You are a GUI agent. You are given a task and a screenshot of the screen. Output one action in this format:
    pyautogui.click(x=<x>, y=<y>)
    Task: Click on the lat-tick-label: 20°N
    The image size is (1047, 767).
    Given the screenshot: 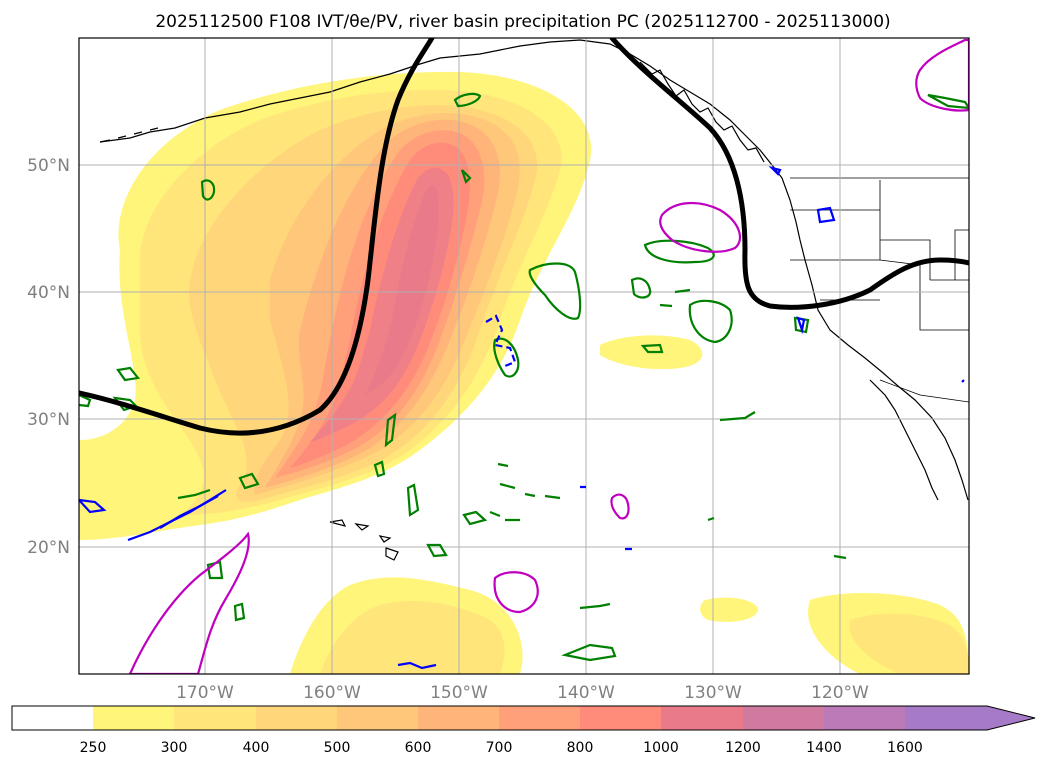 What is the action you would take?
    pyautogui.click(x=48, y=548)
    